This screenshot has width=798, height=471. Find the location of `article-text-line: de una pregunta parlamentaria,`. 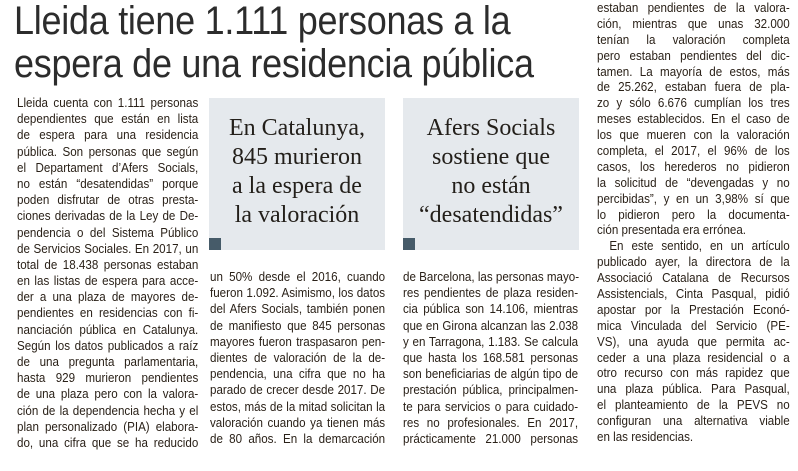

article-text-line: de una pregunta parlamentaria, is located at coordinates (108, 361).